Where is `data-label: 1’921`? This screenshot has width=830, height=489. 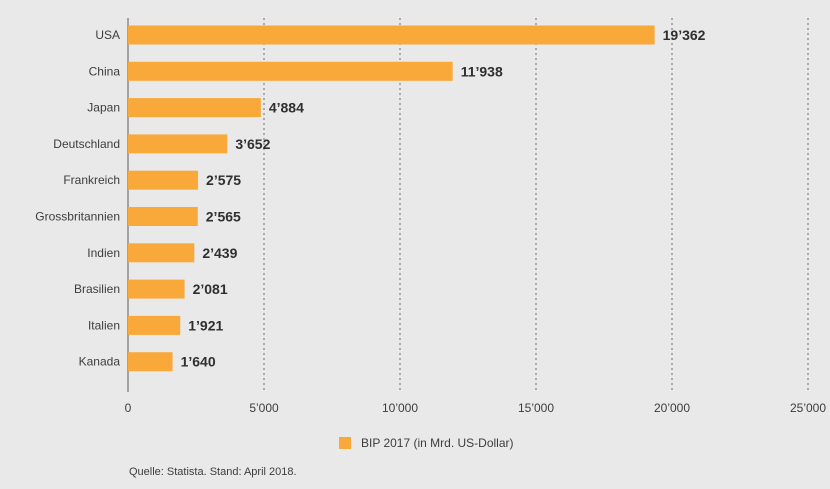
data-label: 1’921 is located at coordinates (205, 325).